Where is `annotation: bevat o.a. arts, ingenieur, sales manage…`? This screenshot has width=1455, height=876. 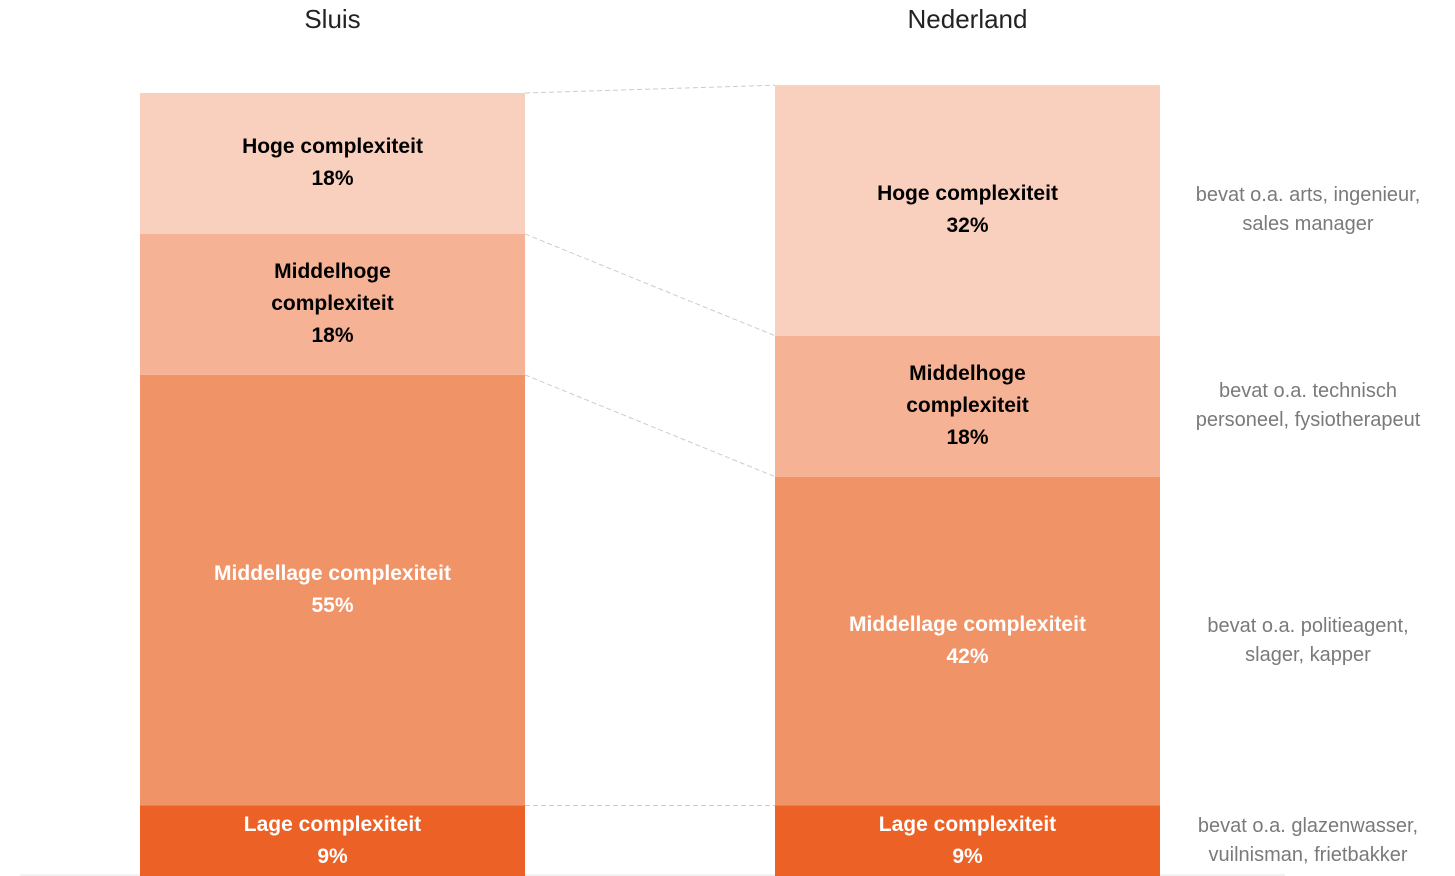 annotation: bevat o.a. arts, ingenieur, sales manage… is located at coordinates (1308, 210).